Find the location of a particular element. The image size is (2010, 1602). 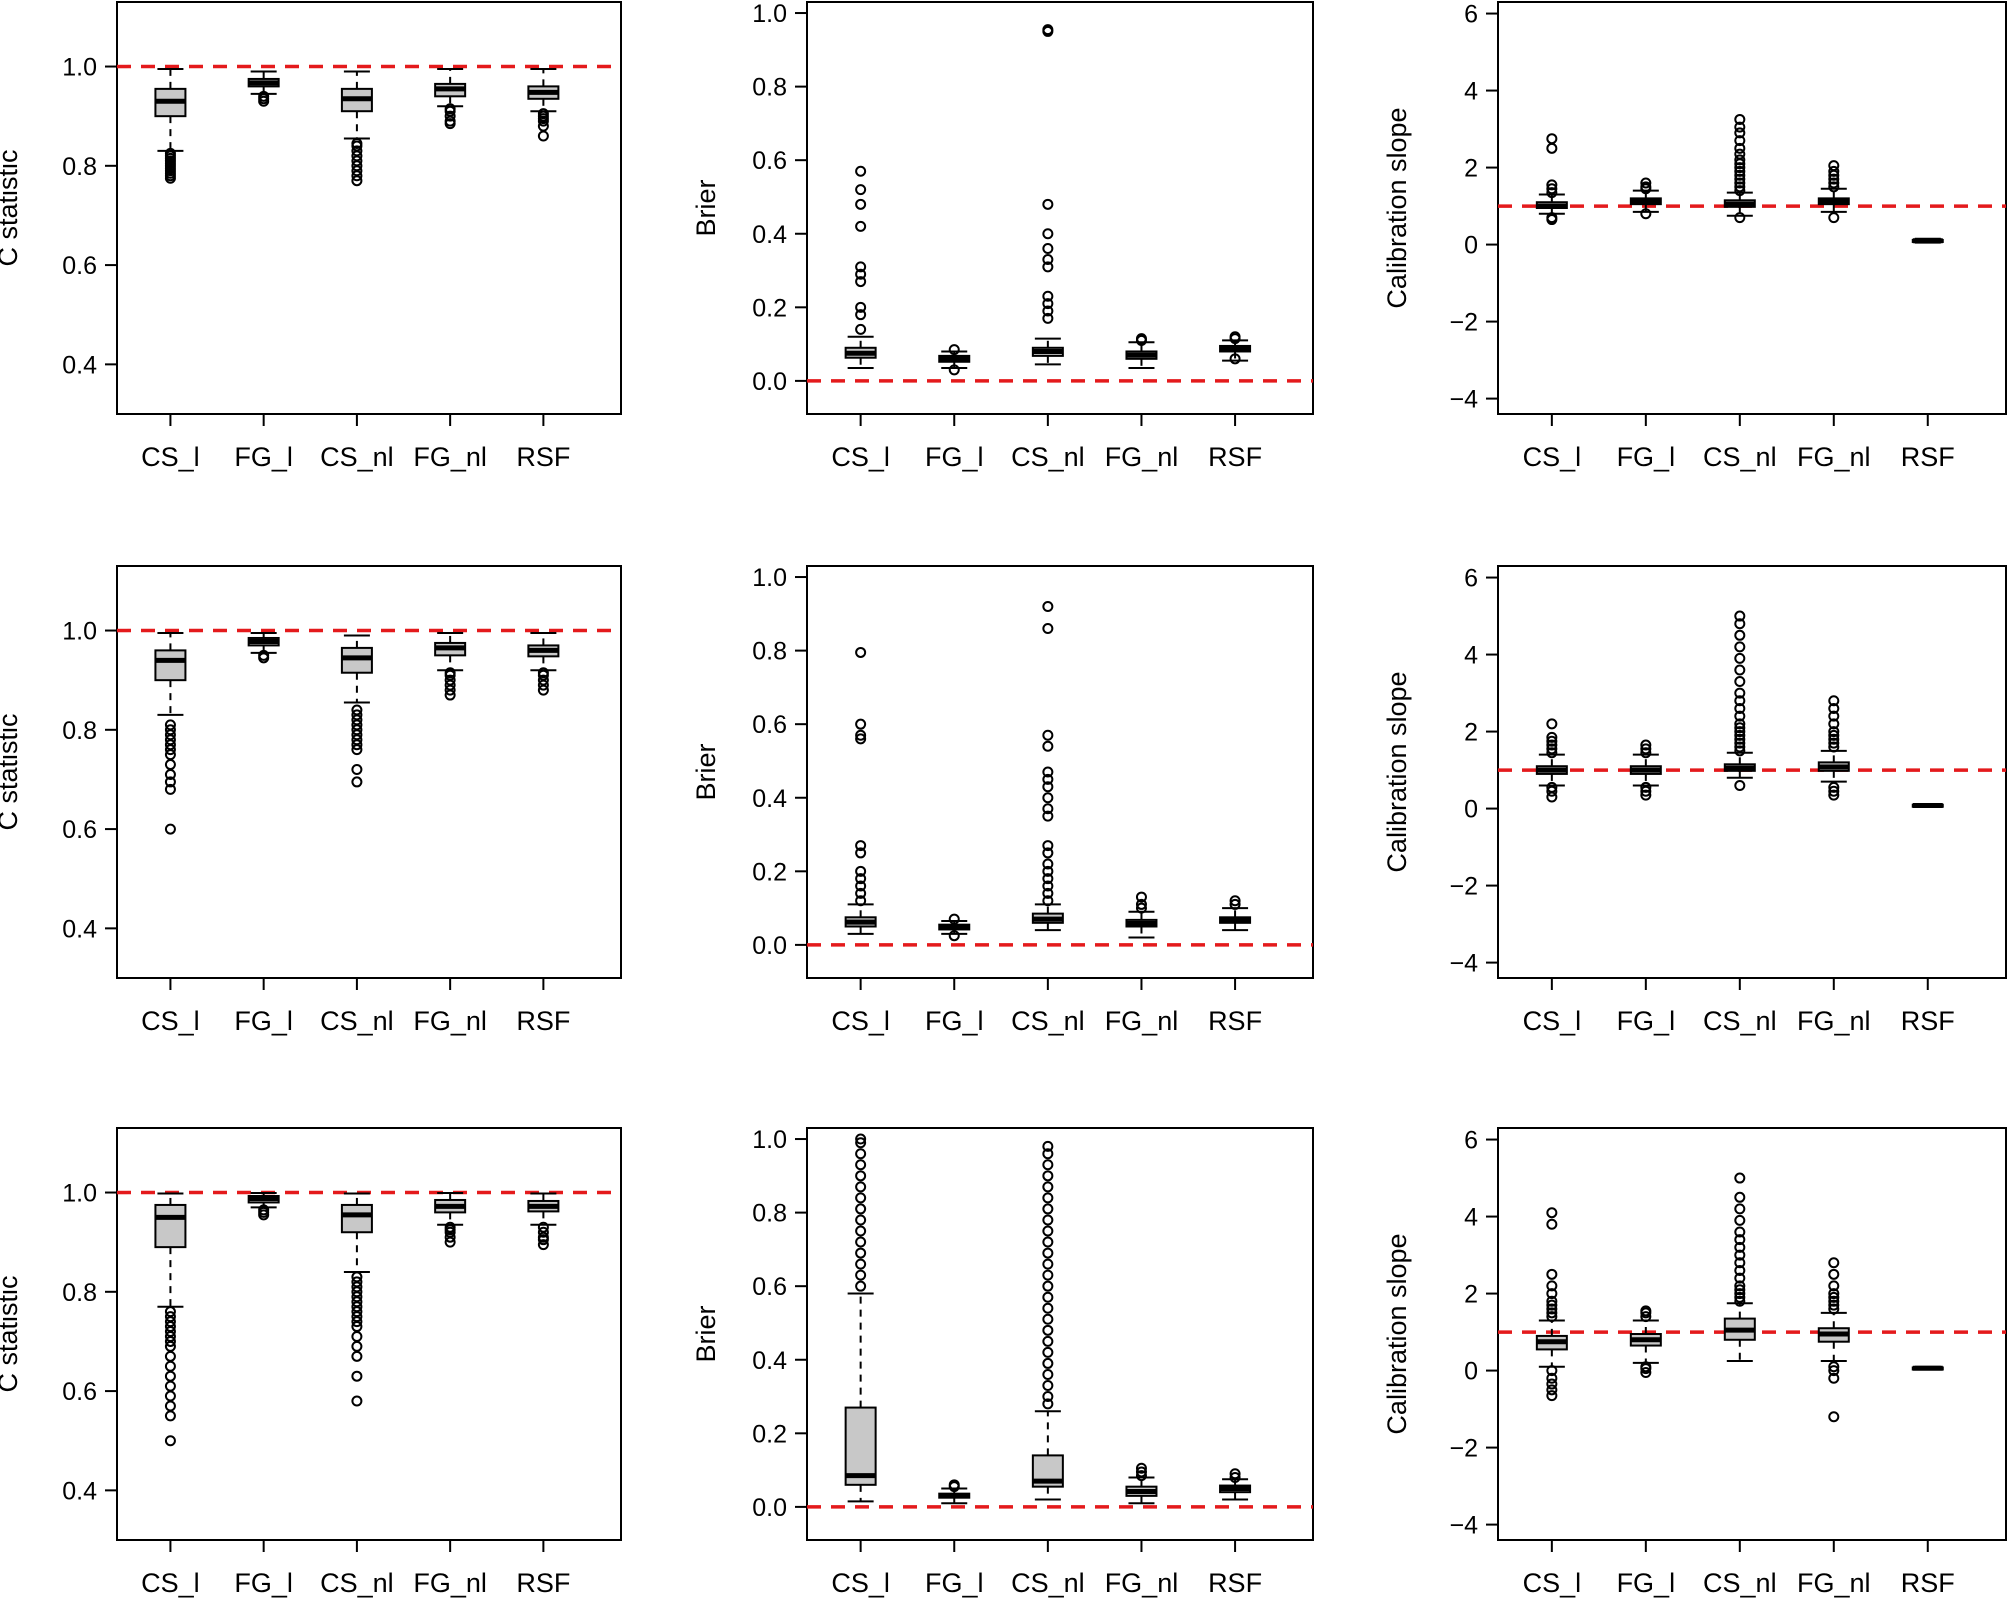

y-tick-label: 4 is located at coordinates (1471, 656).